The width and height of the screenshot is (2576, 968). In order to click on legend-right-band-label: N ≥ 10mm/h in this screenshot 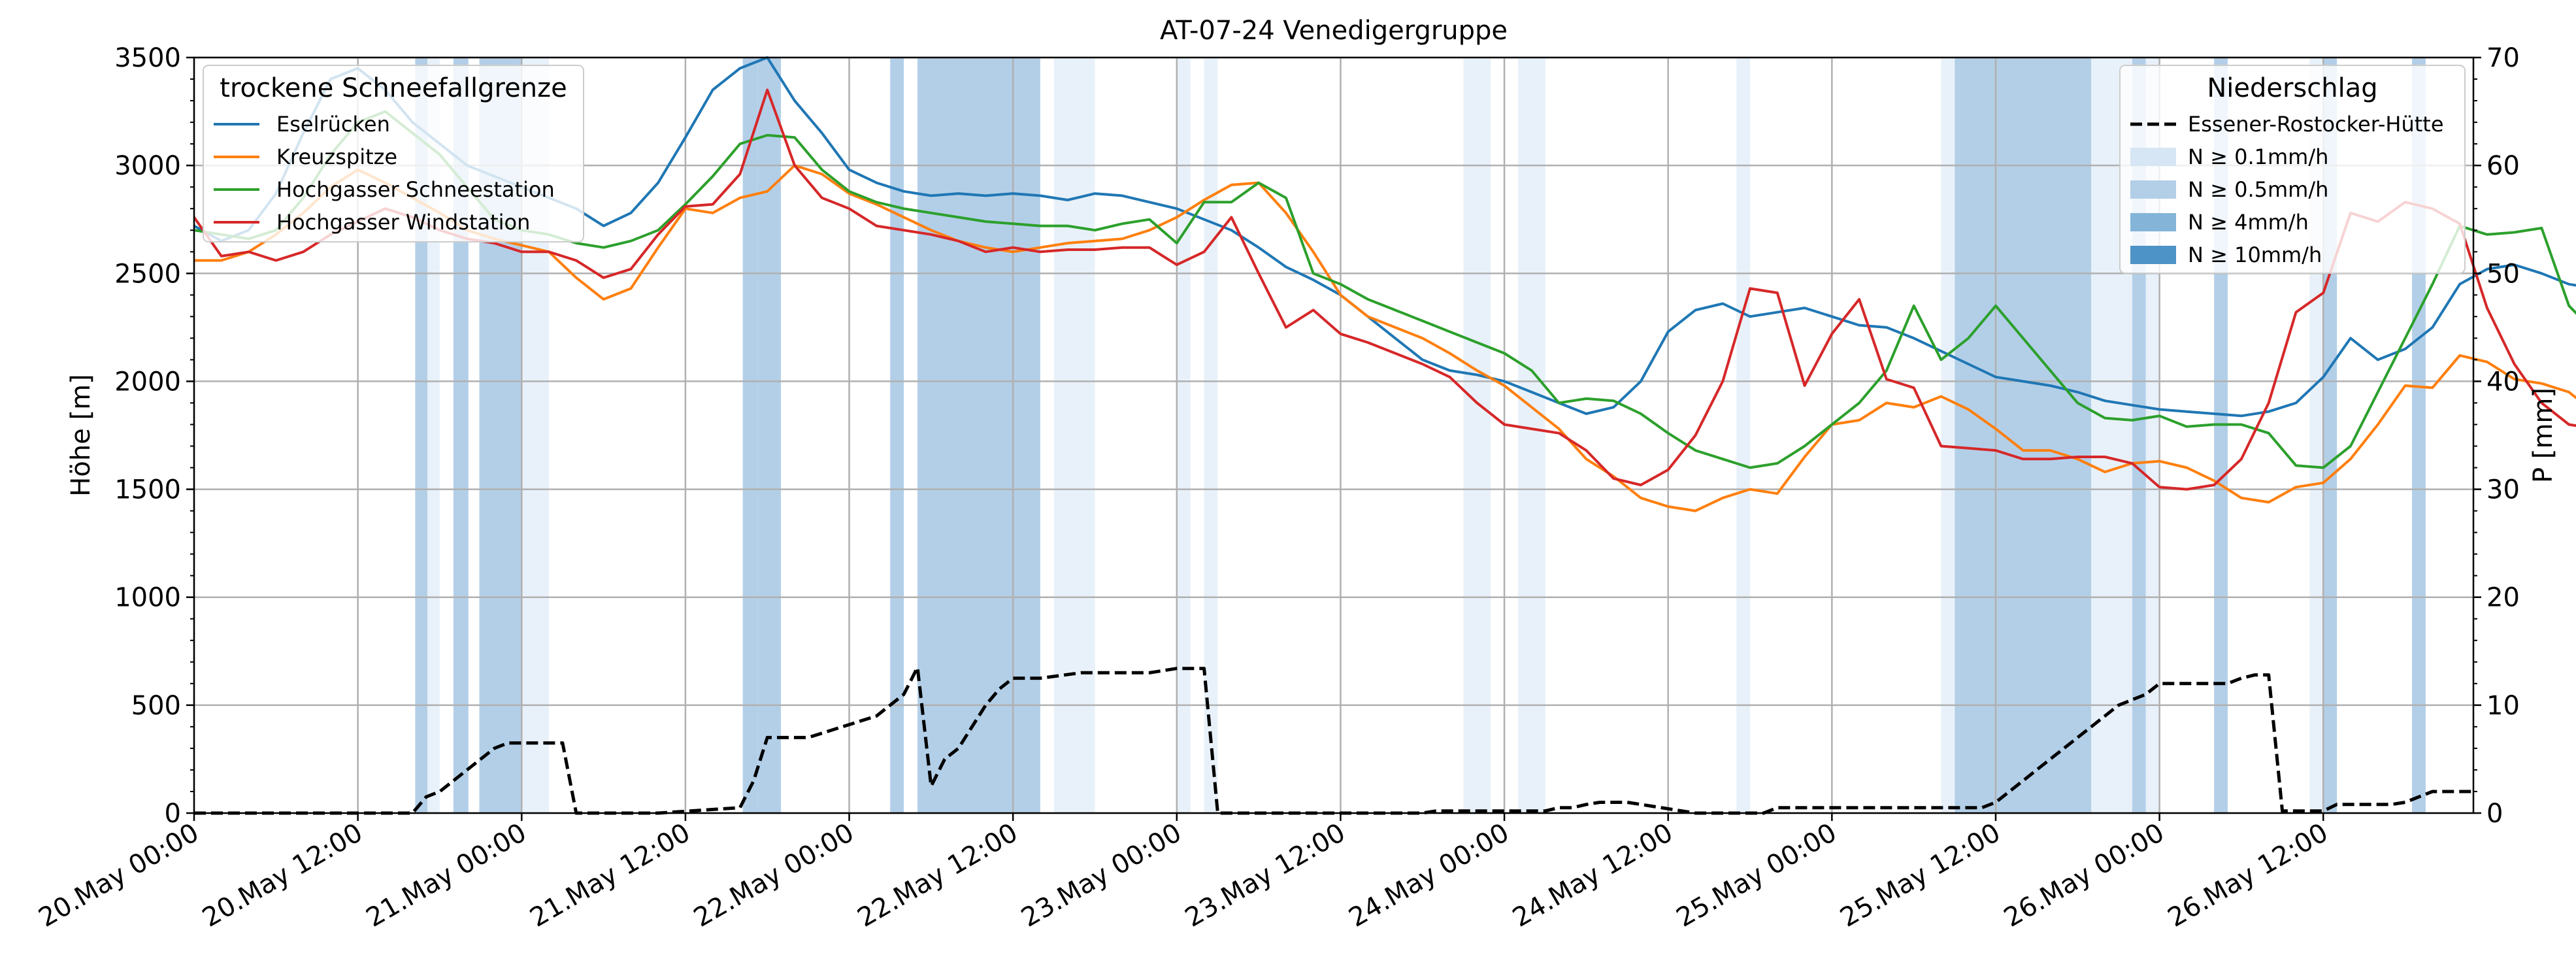, I will do `click(2255, 254)`.